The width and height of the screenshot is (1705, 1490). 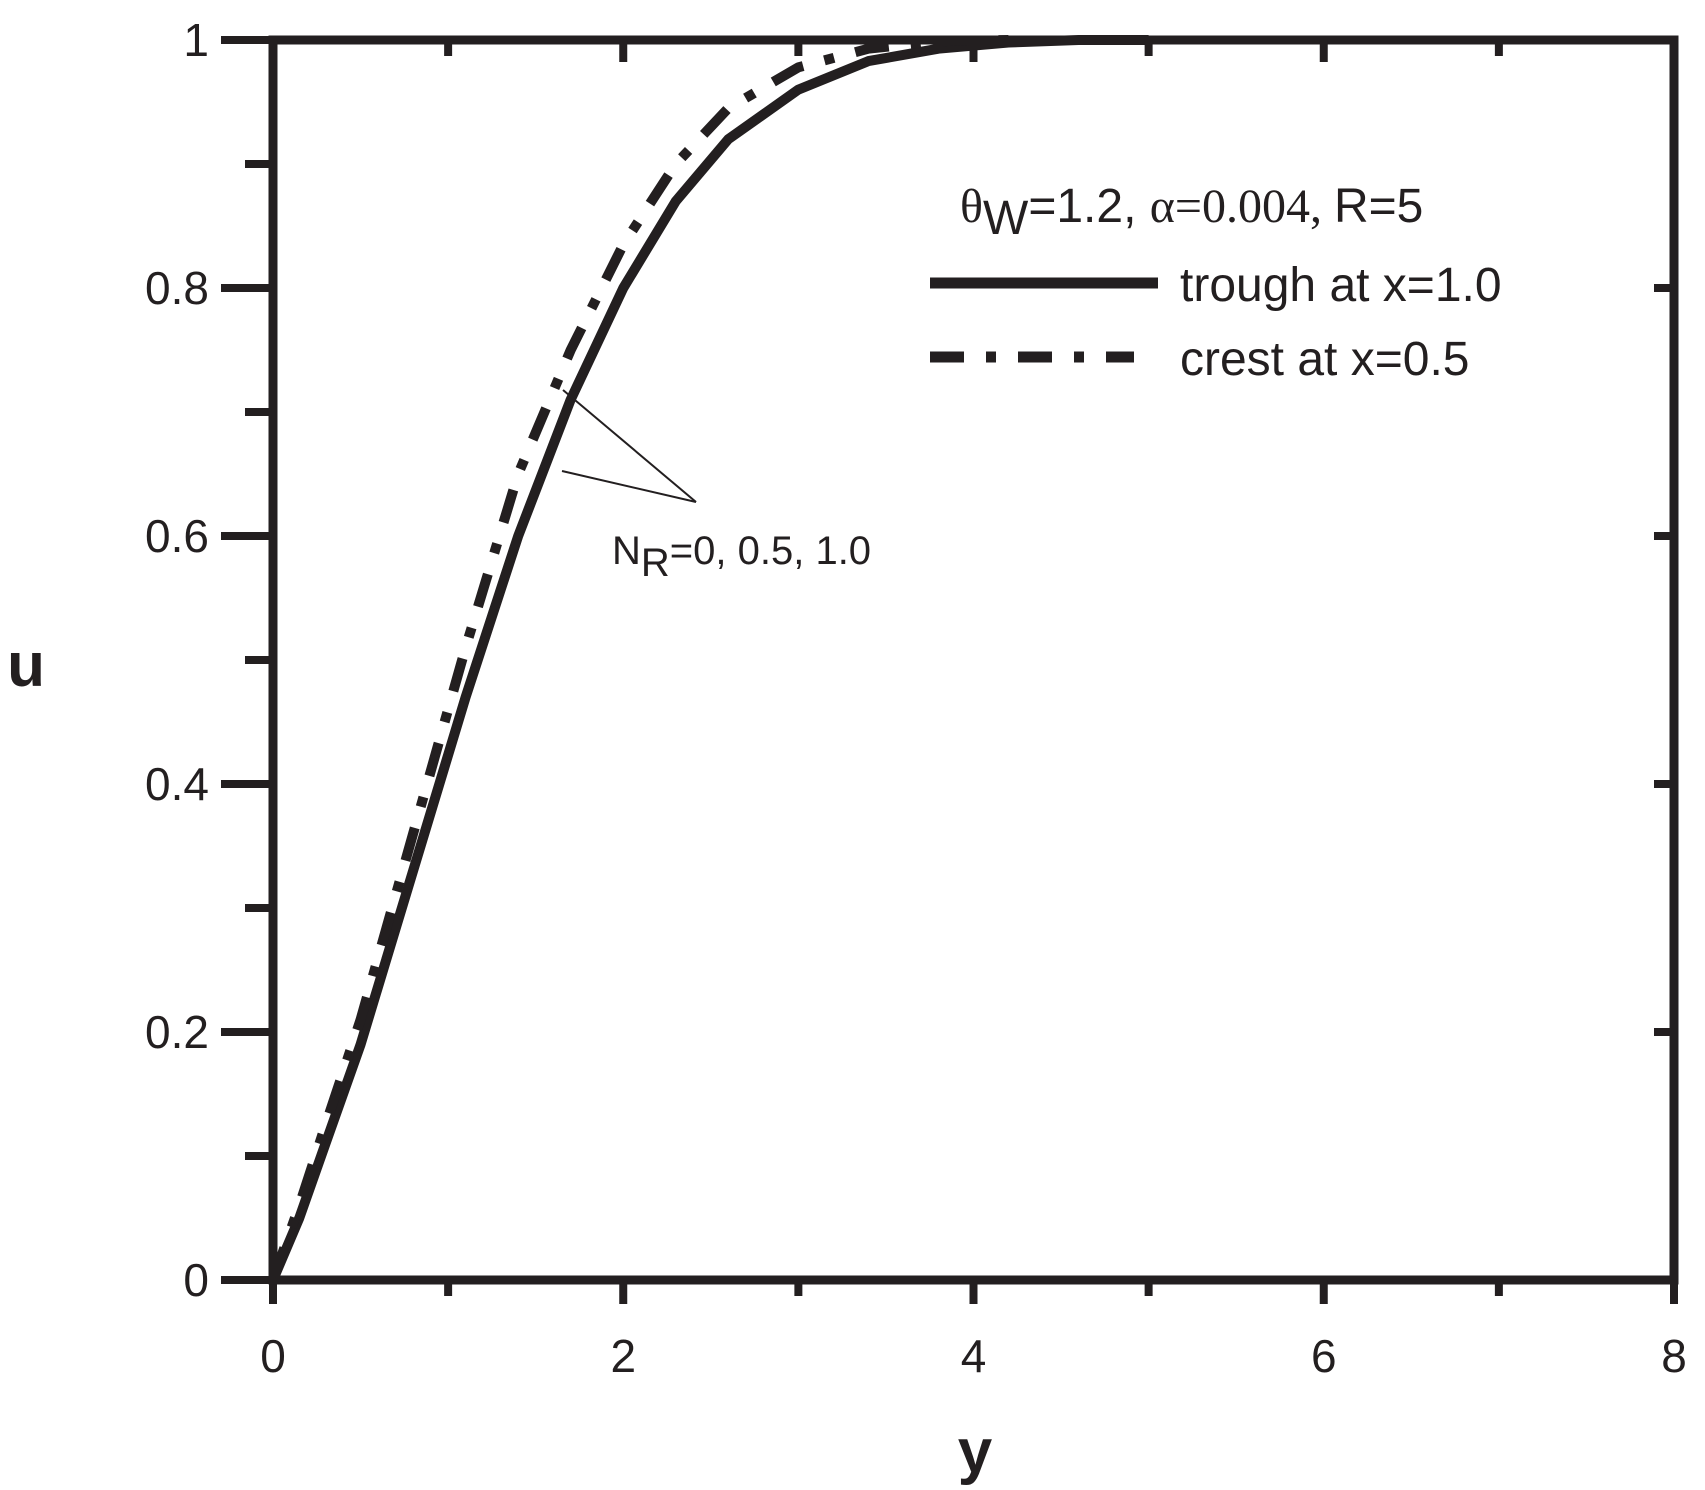 I want to click on theta-symbol: θ, so click(x=971, y=206).